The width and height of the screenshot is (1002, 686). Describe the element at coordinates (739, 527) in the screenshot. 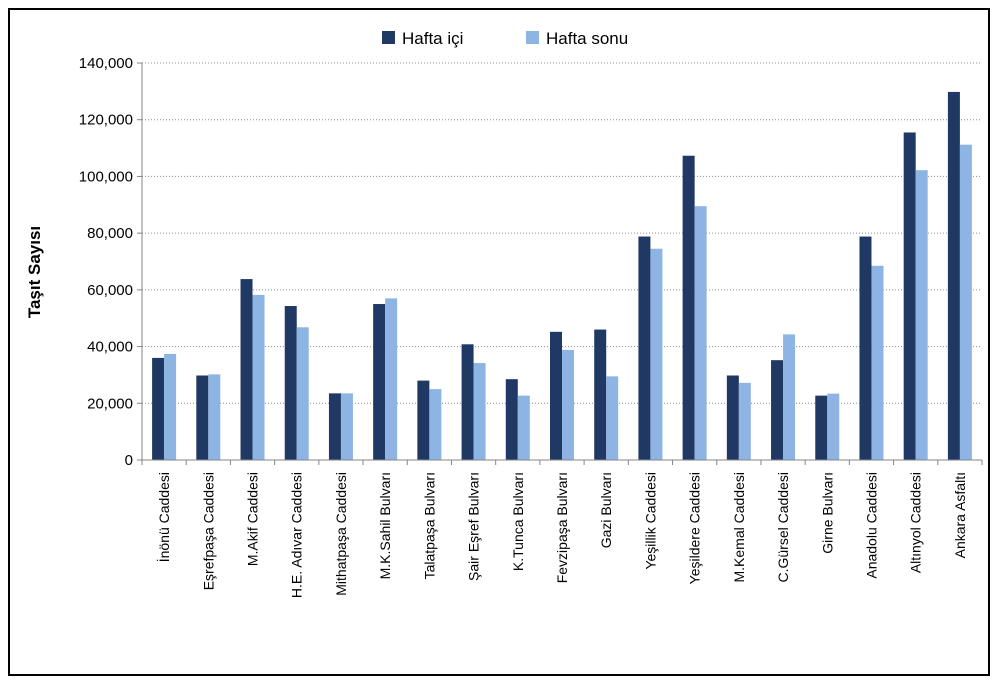

I see `x-tick-label: M.Kemal Caddesi` at that location.